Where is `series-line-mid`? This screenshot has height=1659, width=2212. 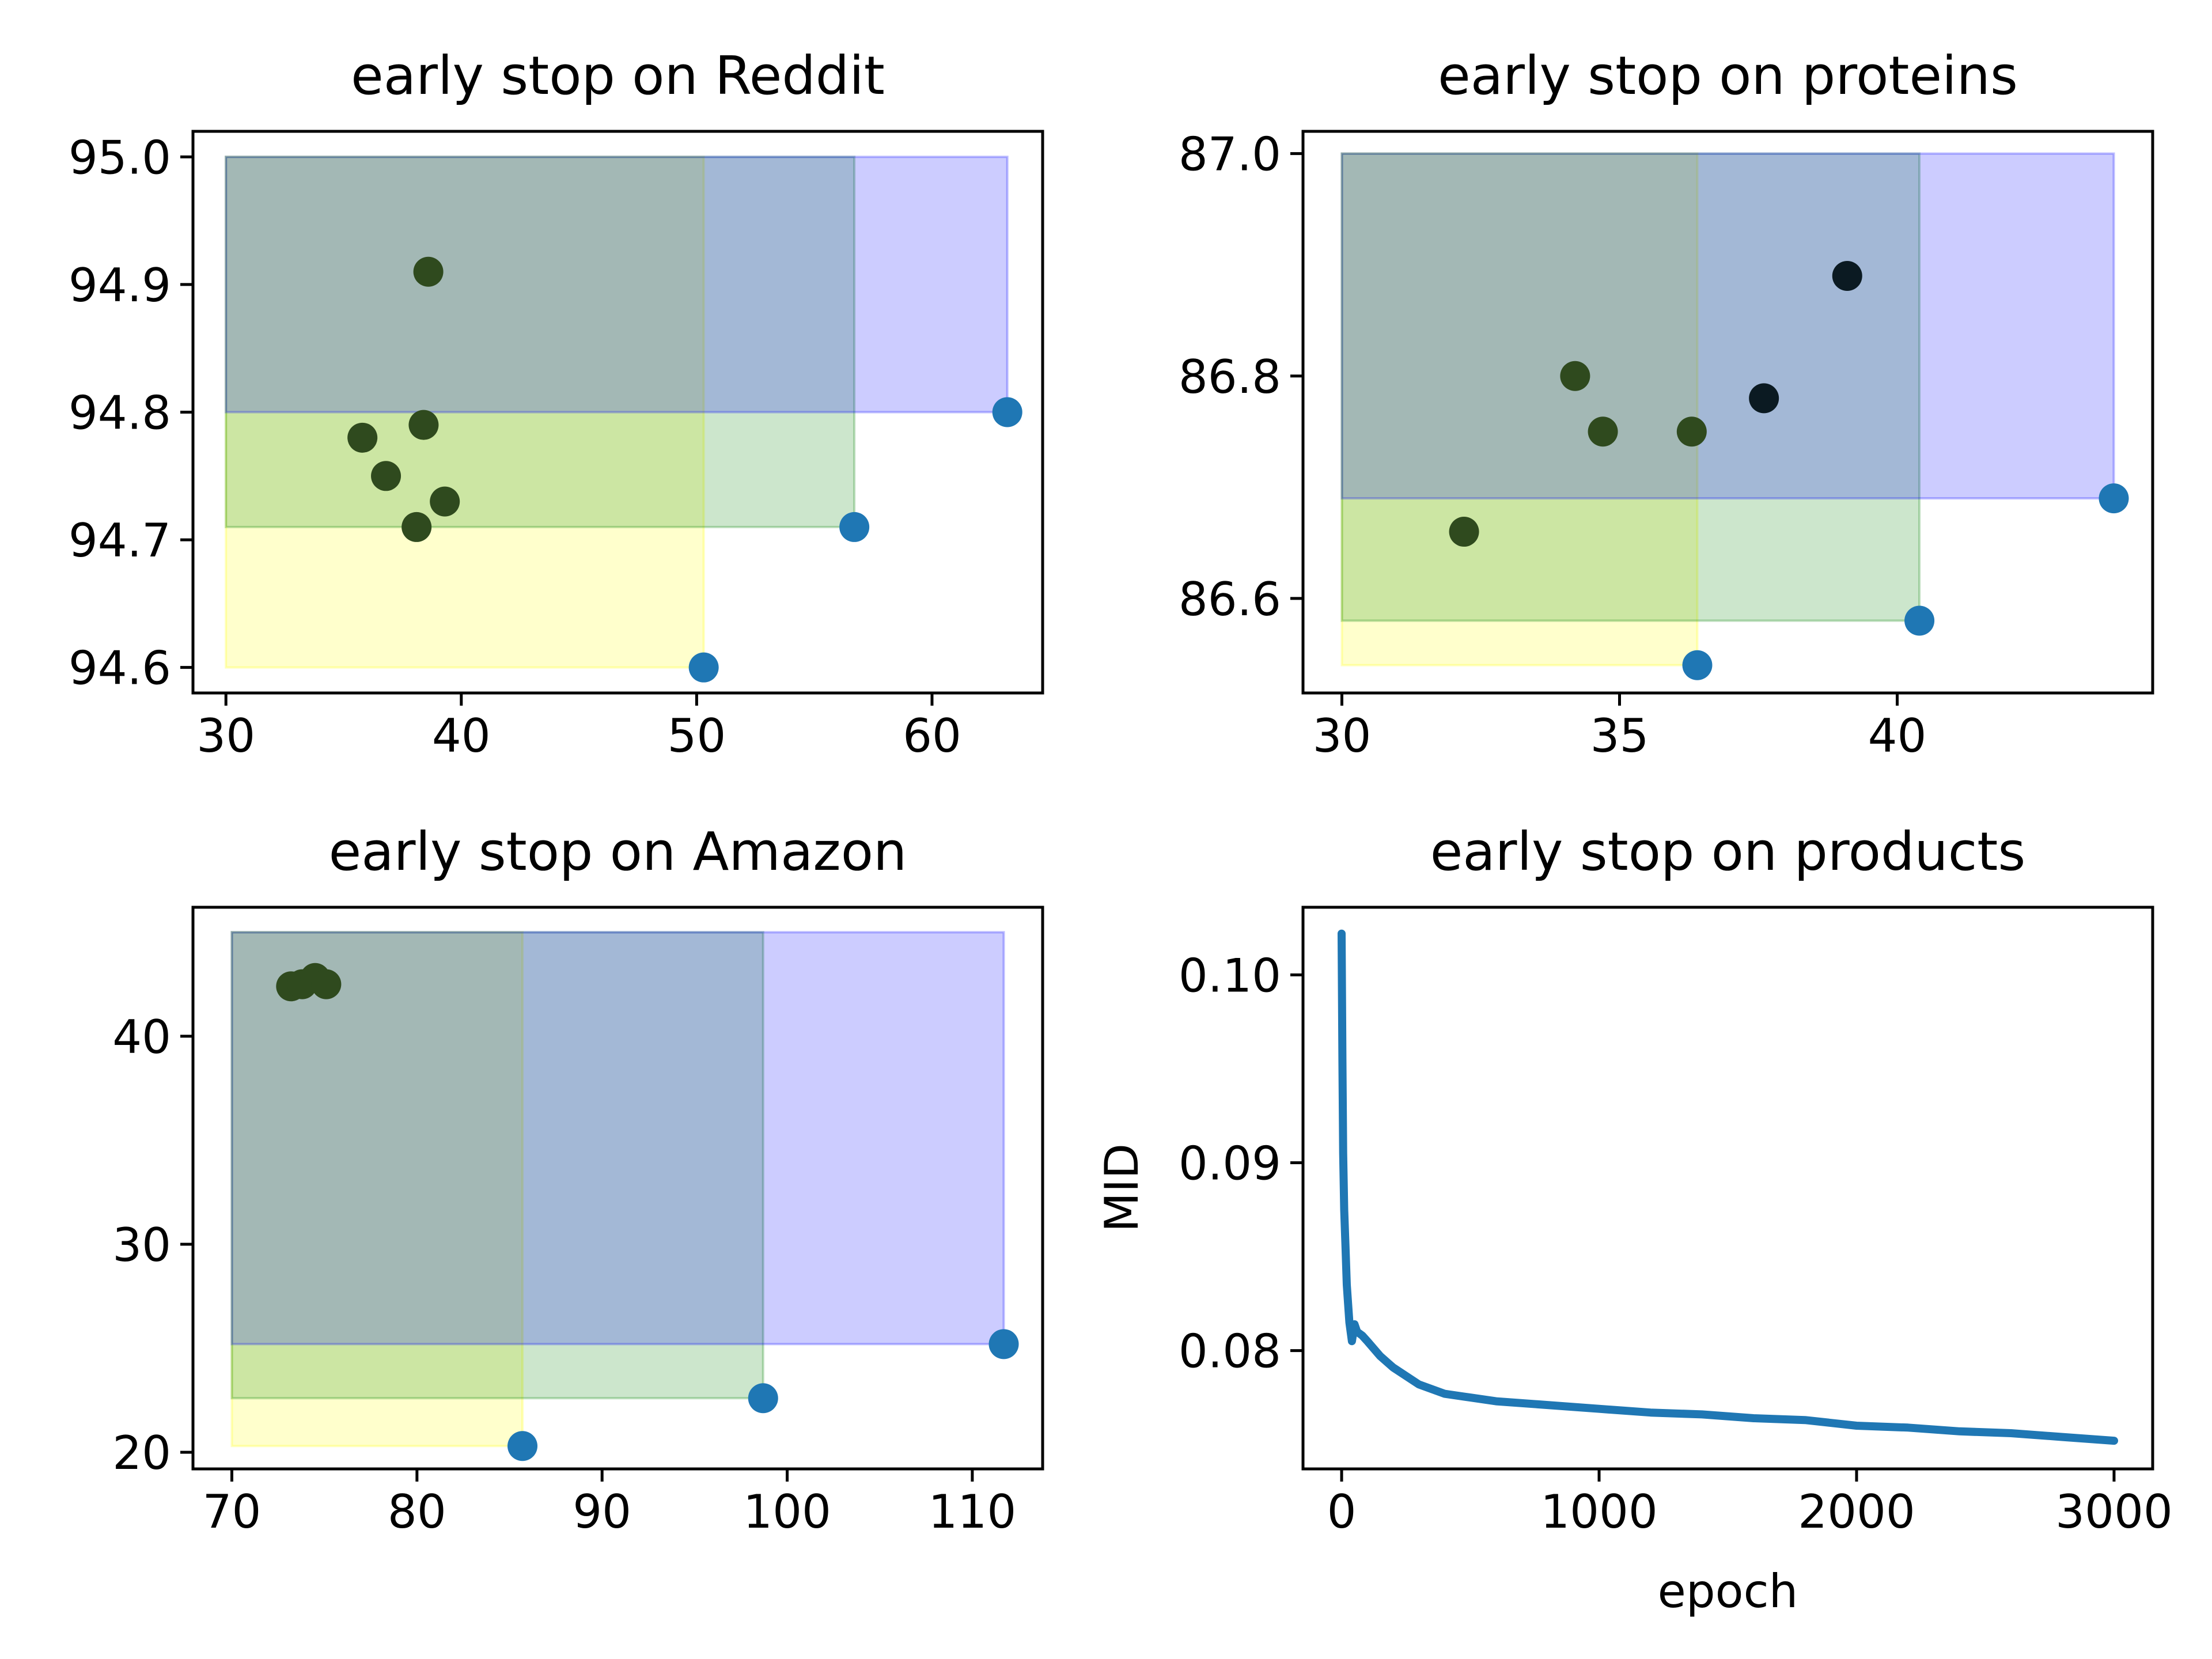
series-line-mid is located at coordinates (1728, 1187).